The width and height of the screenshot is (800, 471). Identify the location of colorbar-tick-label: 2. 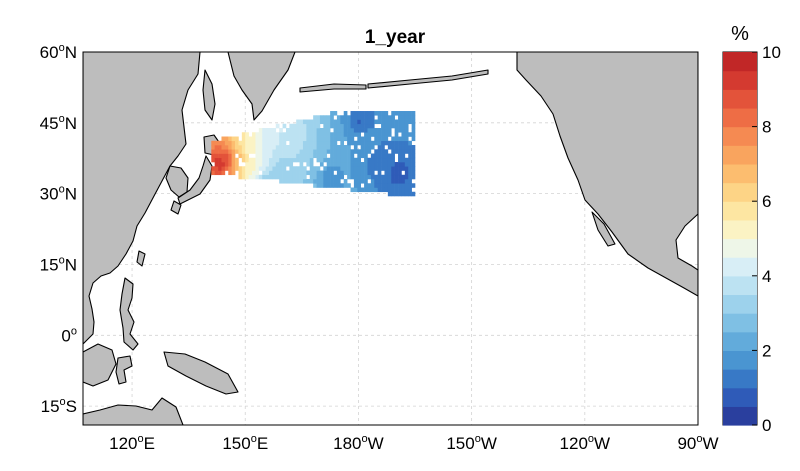
(766, 350).